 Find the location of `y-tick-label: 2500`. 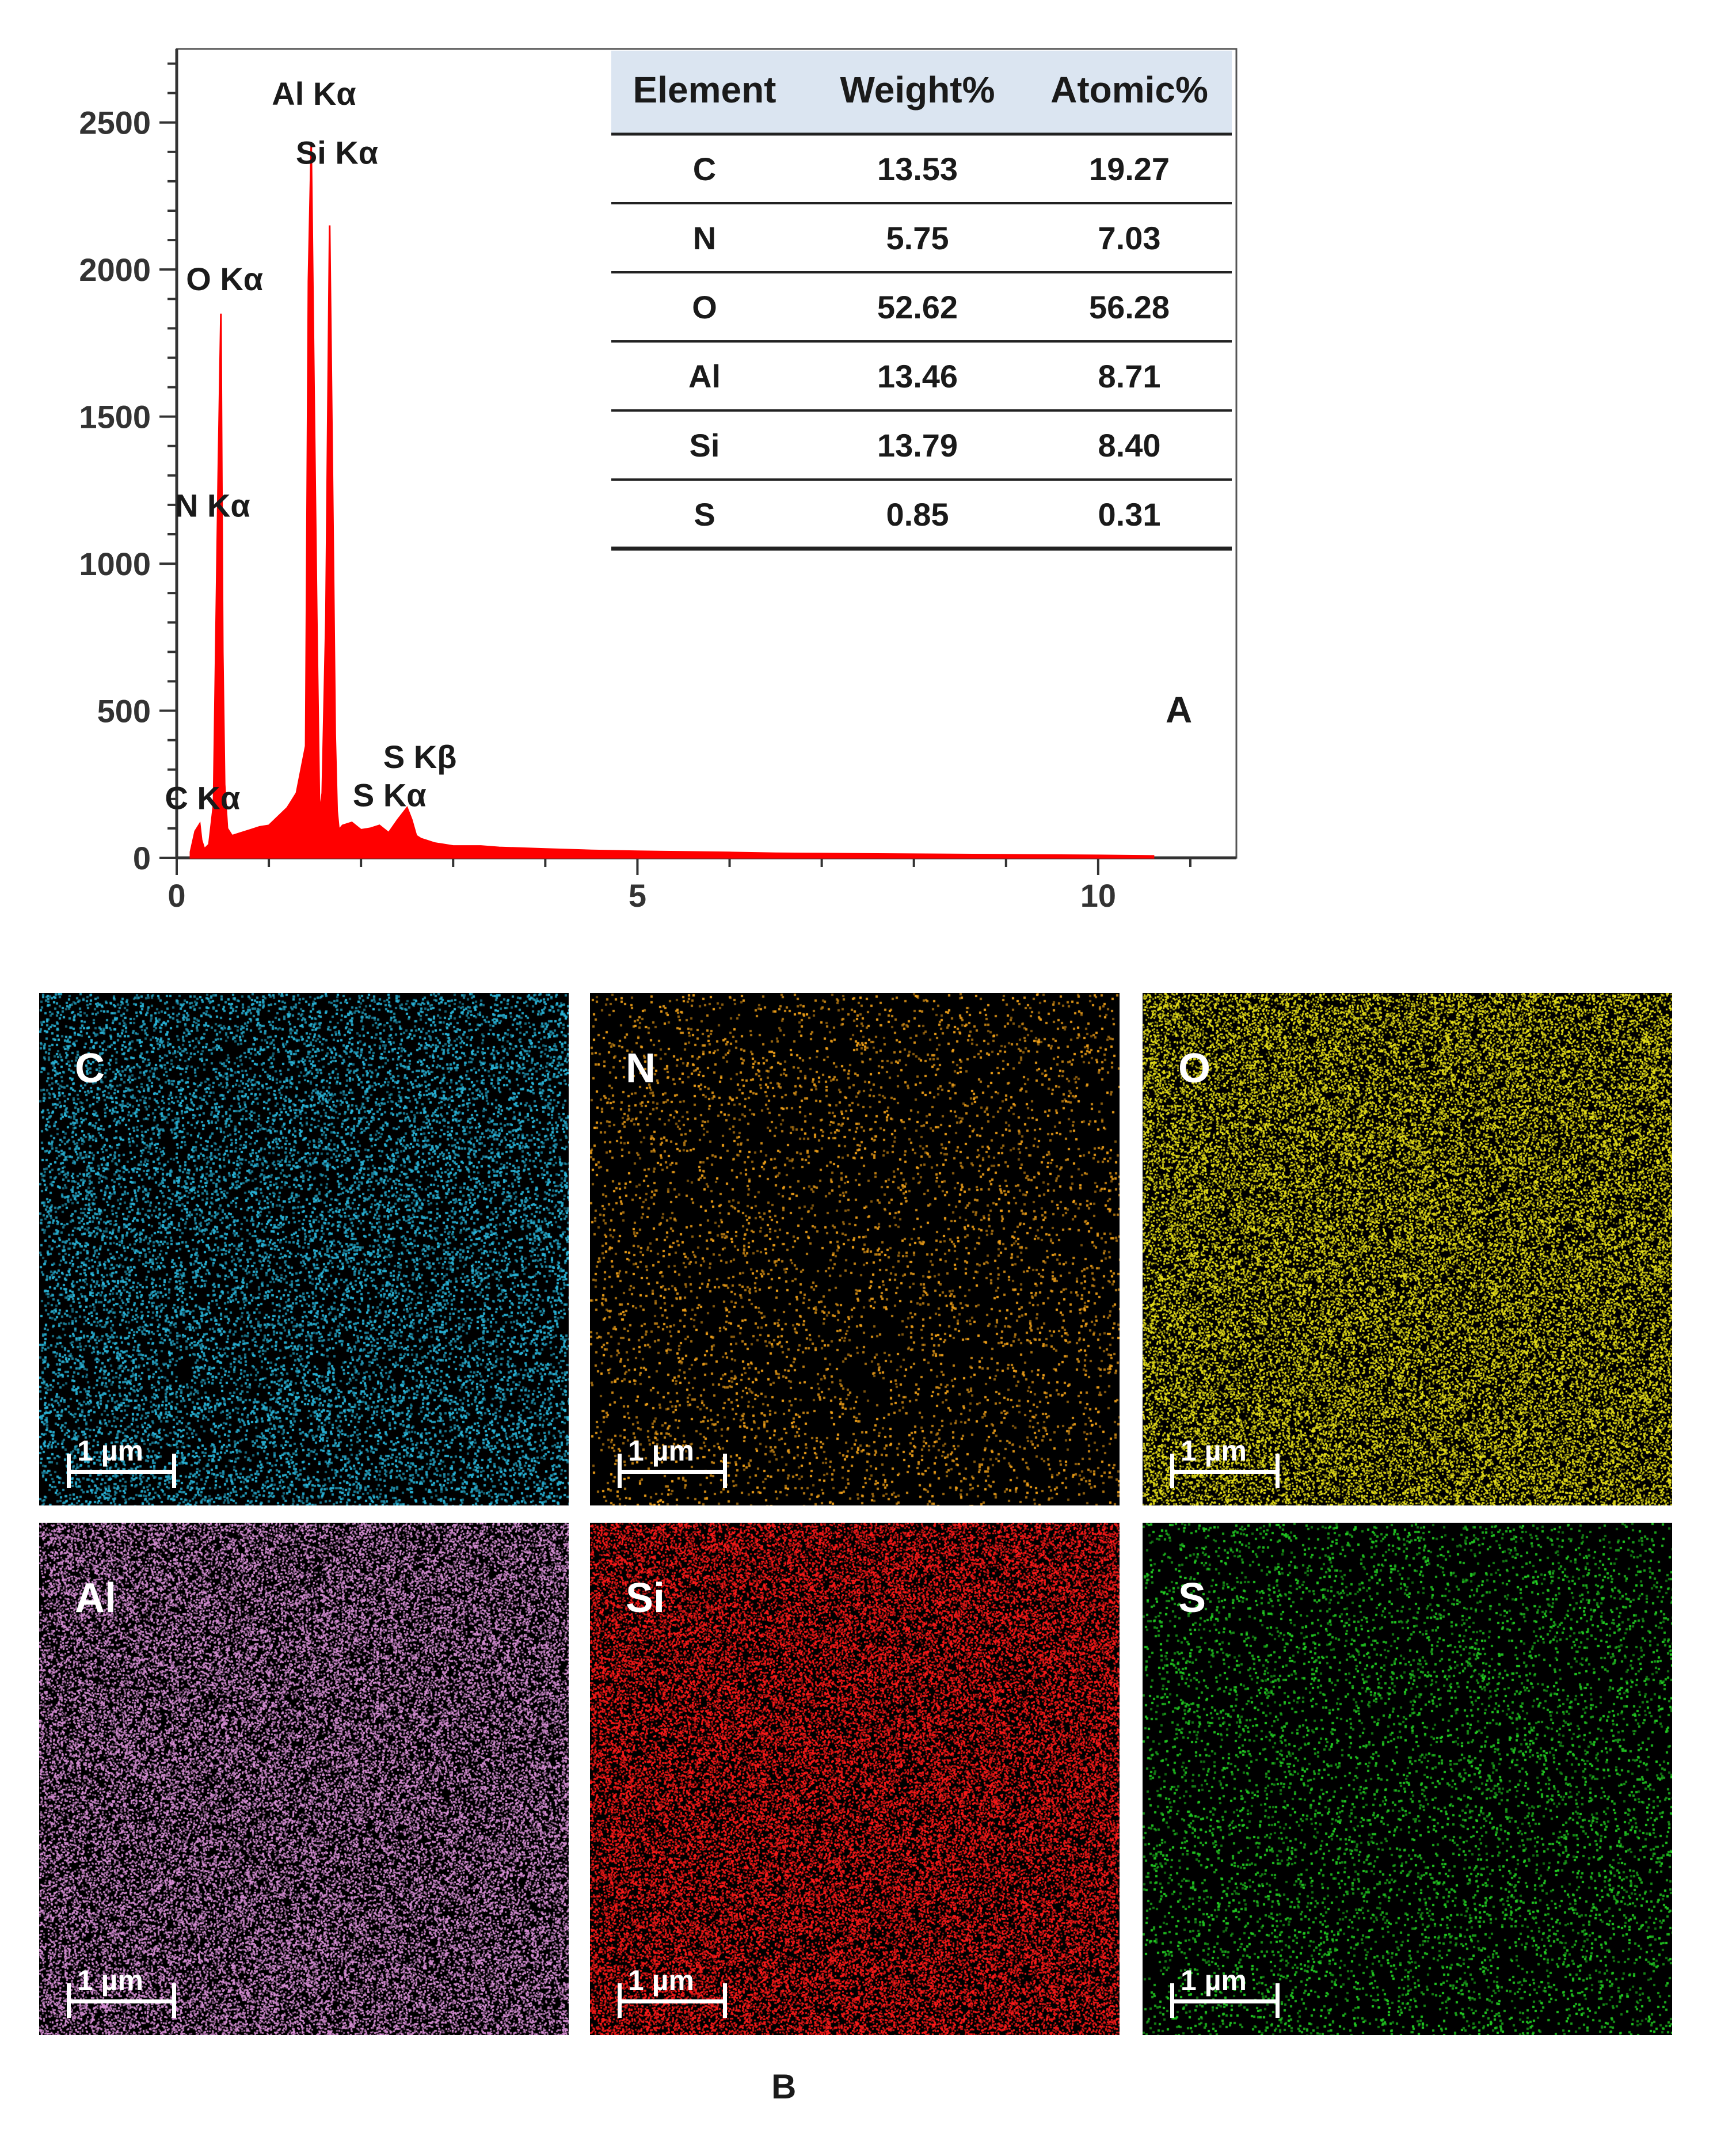

y-tick-label: 2500 is located at coordinates (115, 123).